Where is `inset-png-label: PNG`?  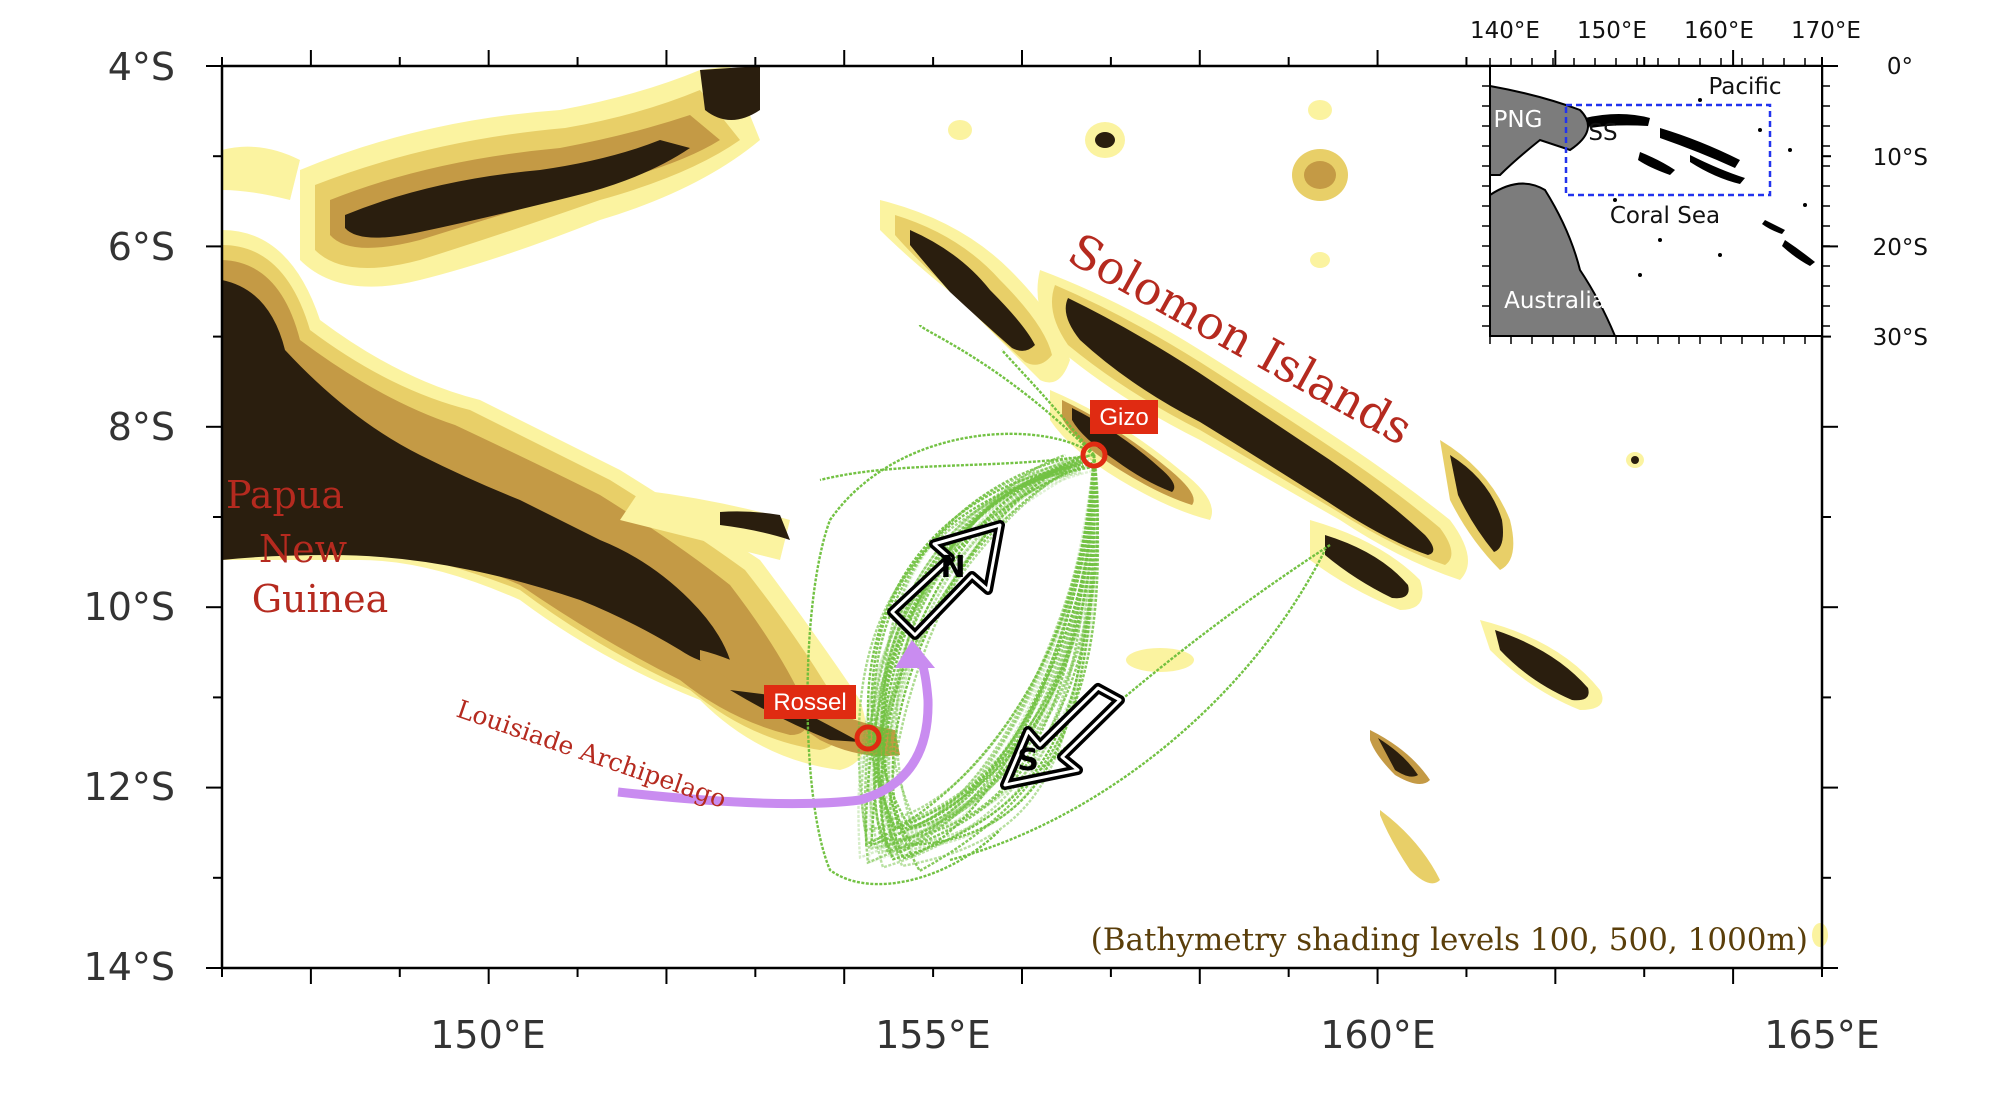 inset-png-label: PNG is located at coordinates (1518, 120).